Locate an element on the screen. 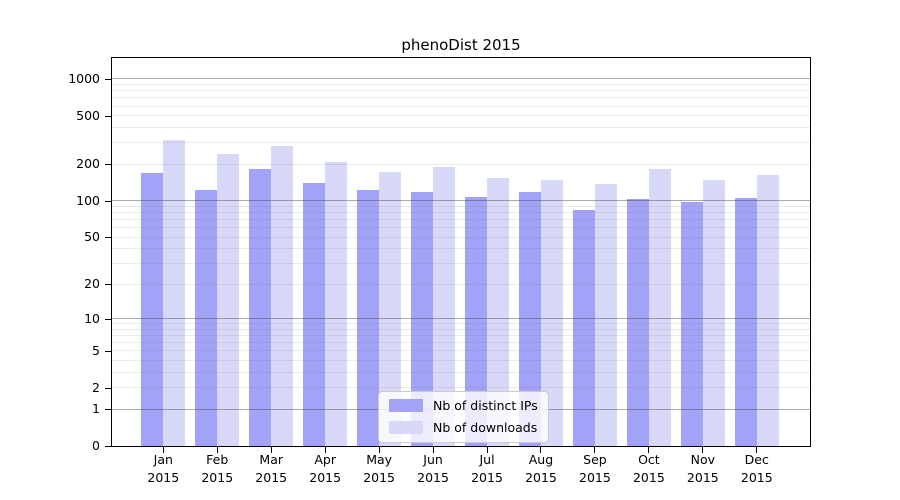 The width and height of the screenshot is (900, 500). y-tick-label-0: 0 is located at coordinates (96, 445).